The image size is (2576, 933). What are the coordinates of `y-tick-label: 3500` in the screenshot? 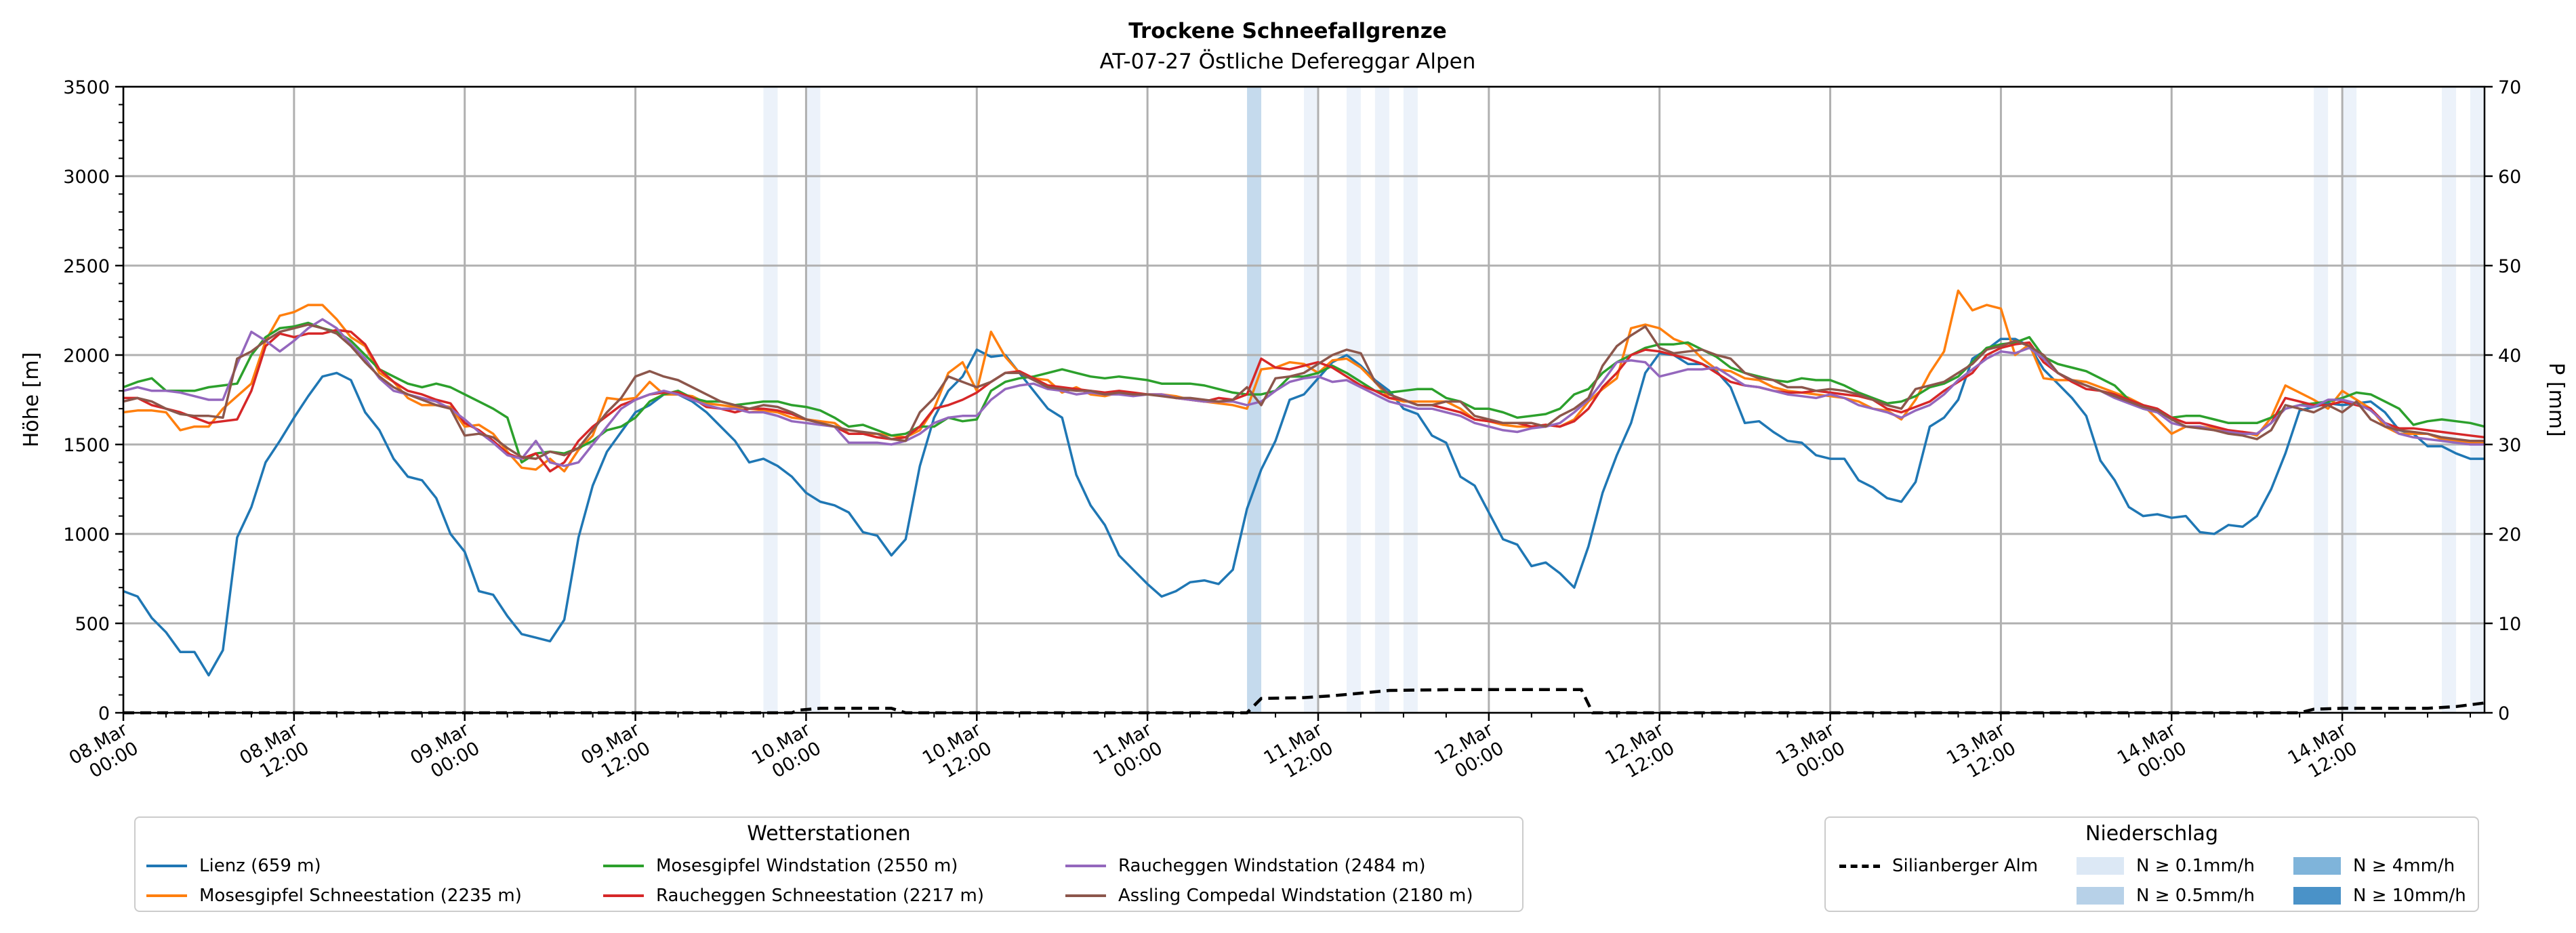 It's located at (86, 87).